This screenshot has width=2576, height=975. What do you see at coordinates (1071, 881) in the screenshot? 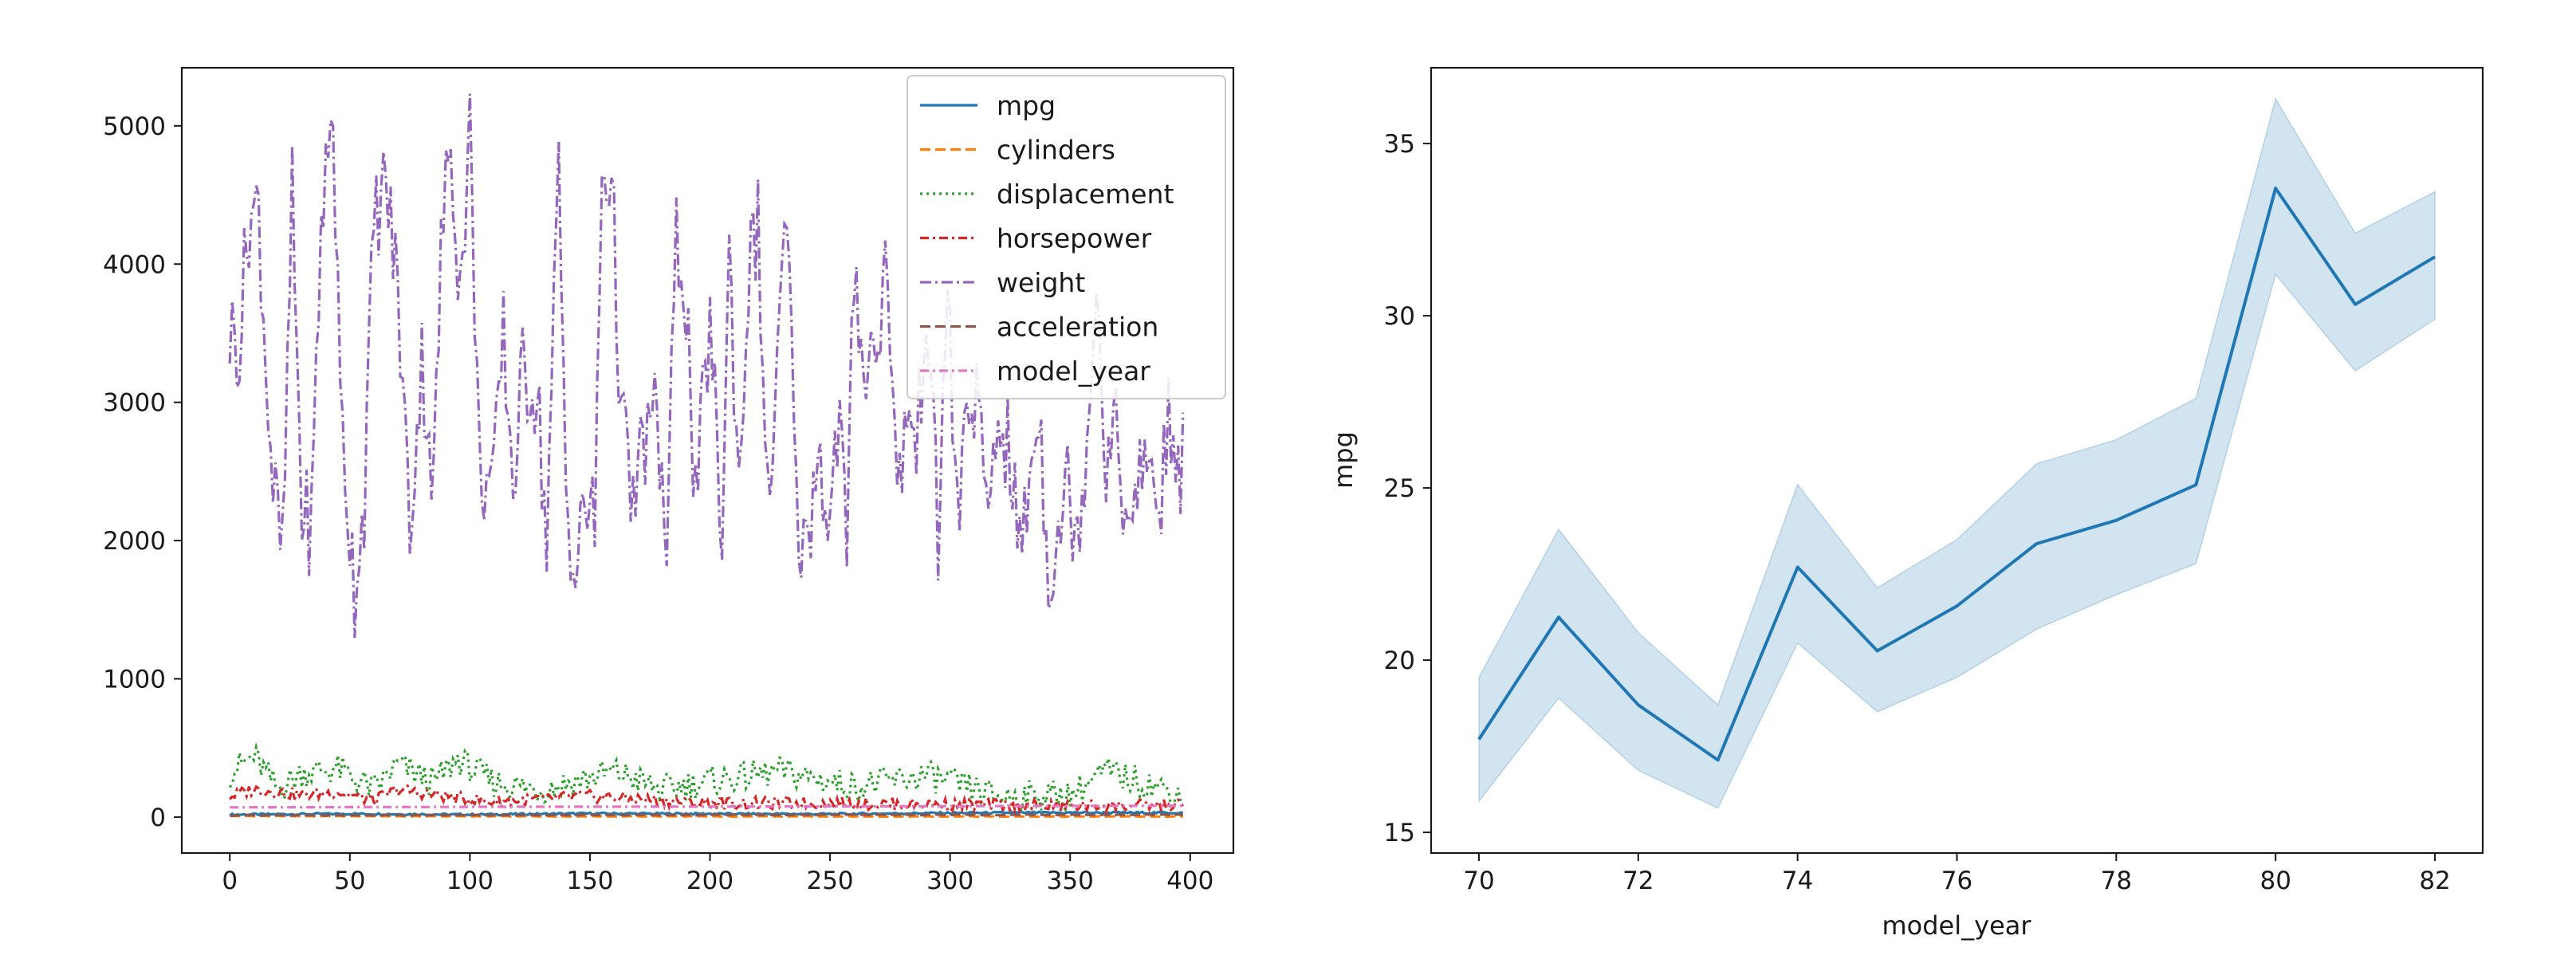
I see `x-tick-label: 350` at bounding box center [1071, 881].